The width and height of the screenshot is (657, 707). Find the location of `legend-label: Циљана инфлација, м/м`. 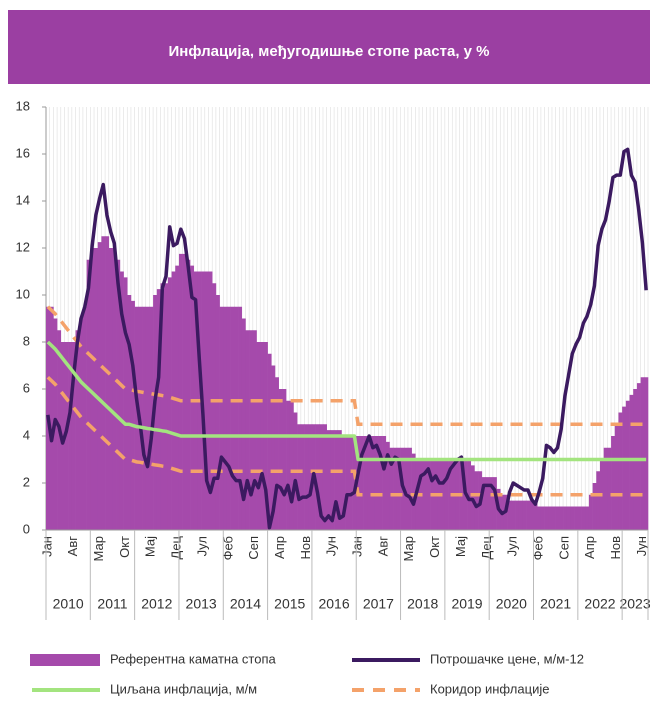

legend-label: Циљана инфлација, м/м is located at coordinates (183, 688).